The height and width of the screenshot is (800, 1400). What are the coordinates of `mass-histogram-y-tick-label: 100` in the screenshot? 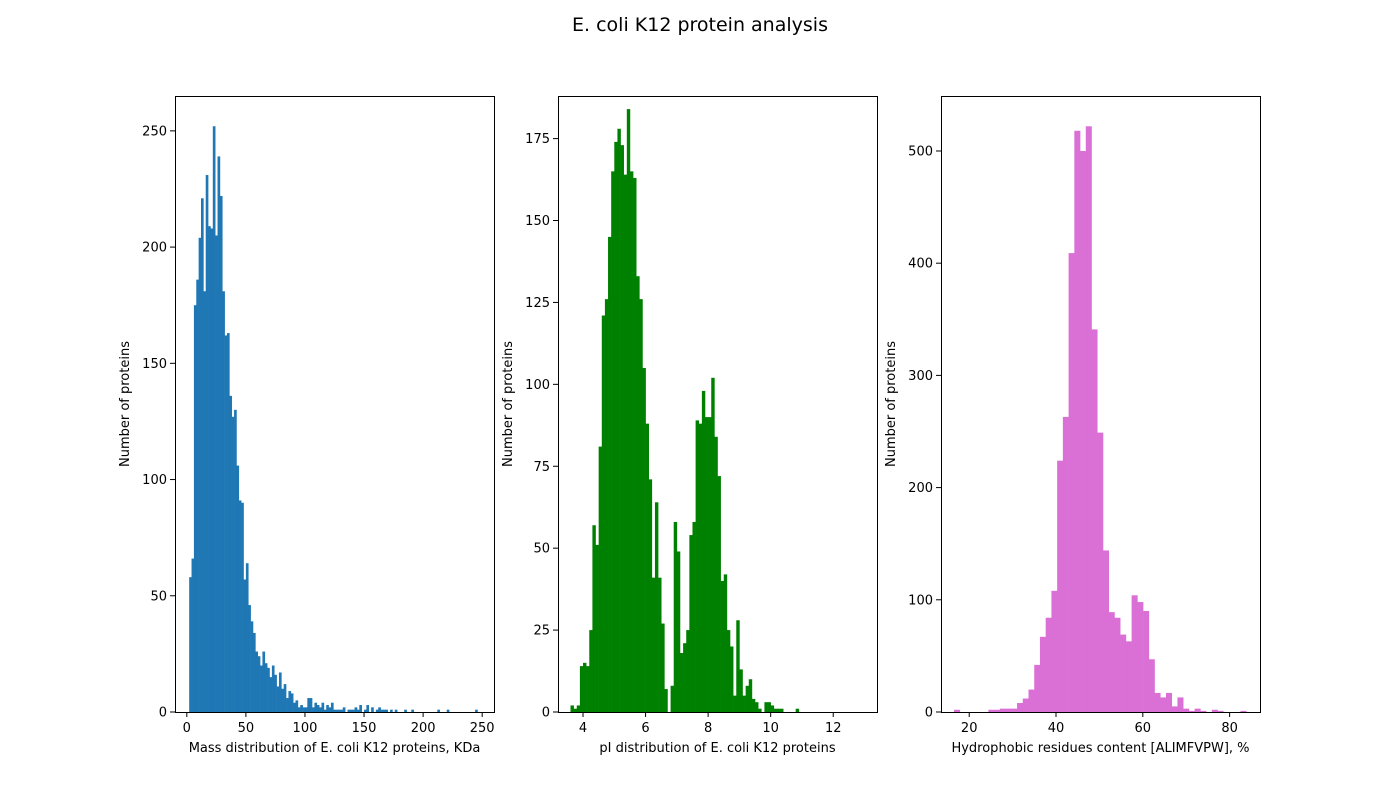 It's located at (154, 480).